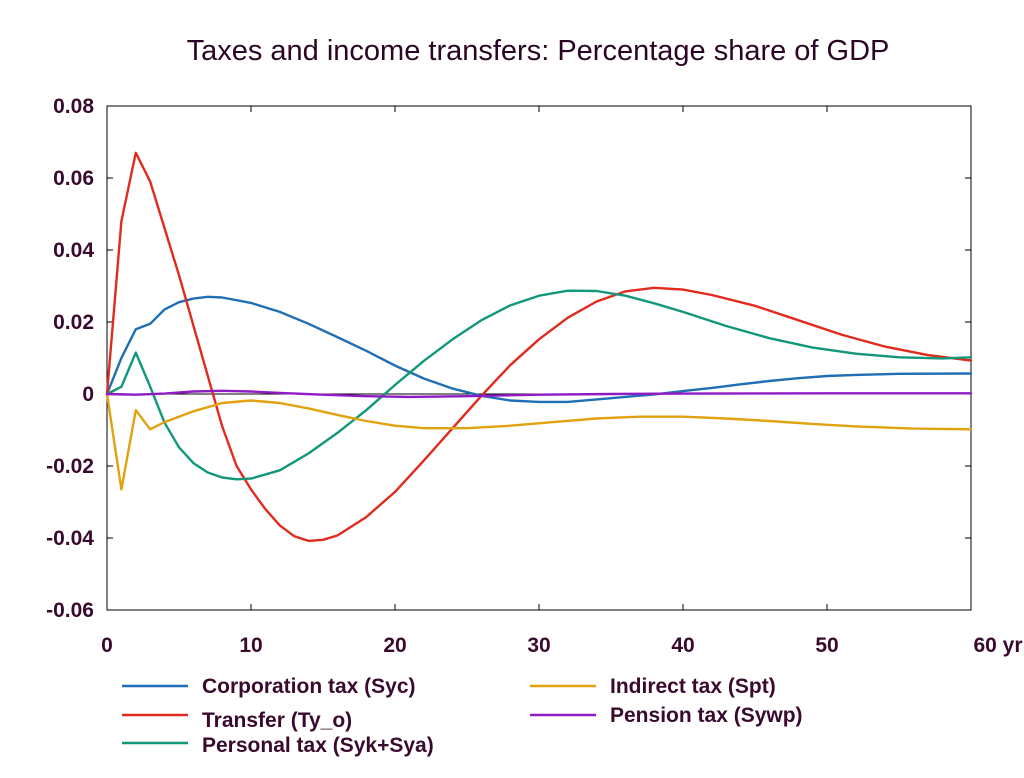 Image resolution: width=1024 pixels, height=778 pixels. Describe the element at coordinates (73, 322) in the screenshot. I see `y-tick-label: 0.02` at that location.